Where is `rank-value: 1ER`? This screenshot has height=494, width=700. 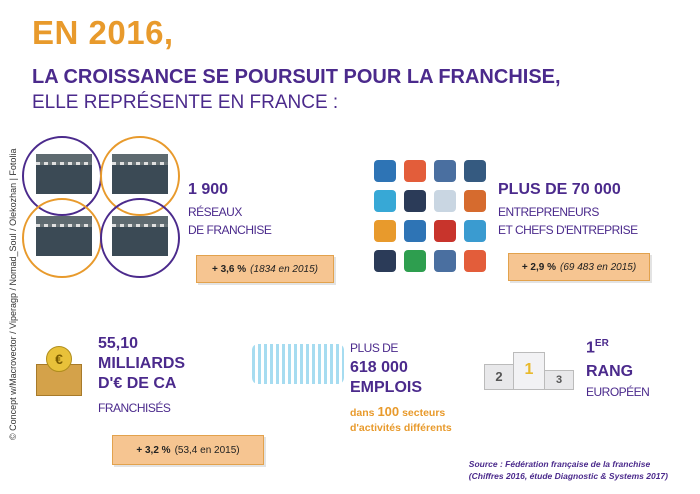
rank-value: 1ER is located at coordinates (597, 347).